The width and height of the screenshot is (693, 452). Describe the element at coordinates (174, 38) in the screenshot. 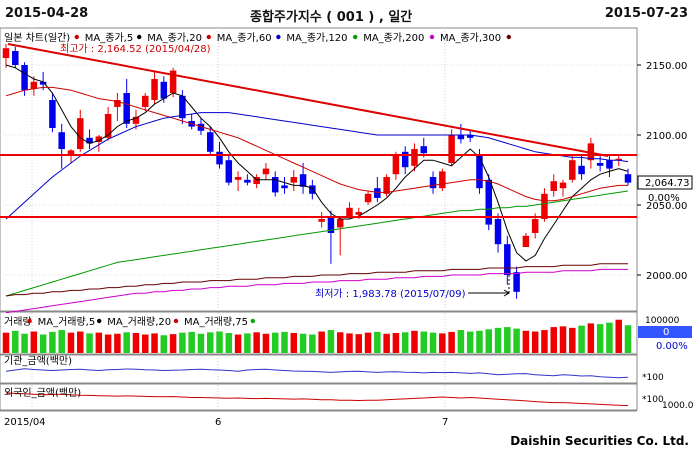

I see `price-legend-item: MA_종가,20` at that location.